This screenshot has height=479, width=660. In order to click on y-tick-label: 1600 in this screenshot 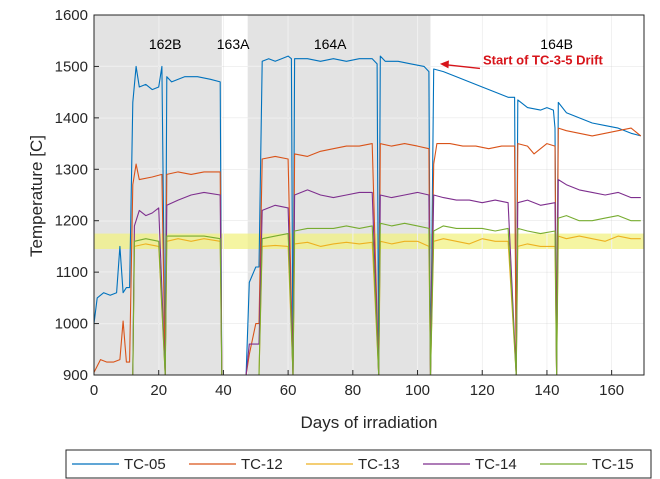, I will do `click(71, 15)`.